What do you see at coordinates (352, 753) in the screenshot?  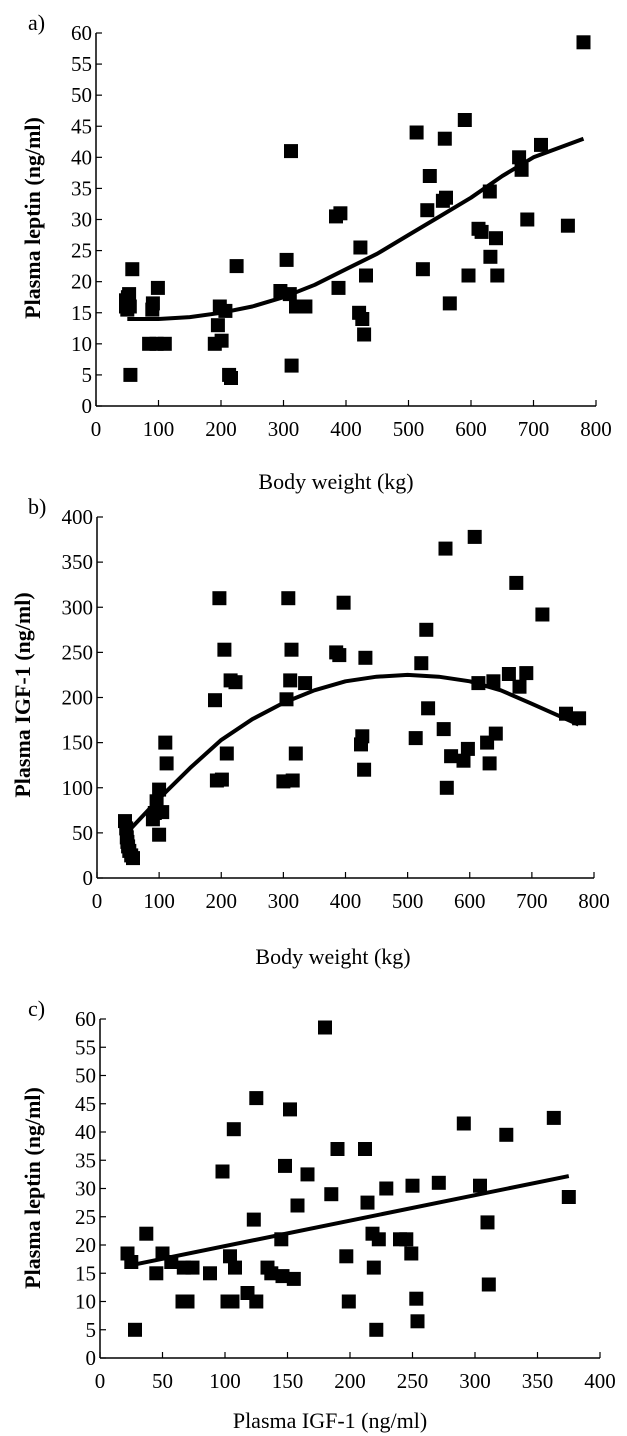 I see `trend-line` at bounding box center [352, 753].